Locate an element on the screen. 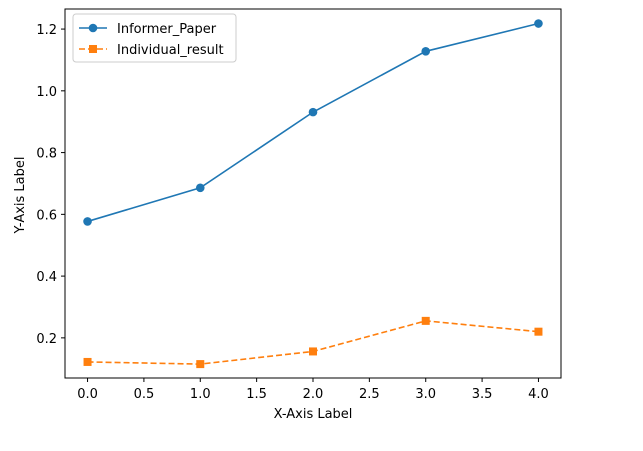 This screenshot has height=451, width=643. legend-item: Individual_result is located at coordinates (151, 50).